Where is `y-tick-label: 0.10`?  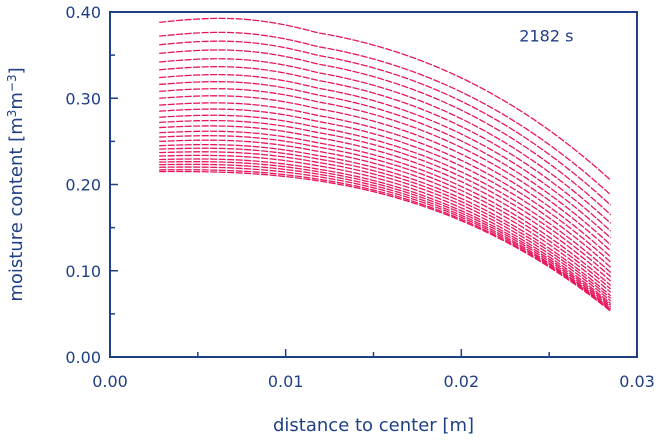
y-tick-label: 0.10 is located at coordinates (83, 271).